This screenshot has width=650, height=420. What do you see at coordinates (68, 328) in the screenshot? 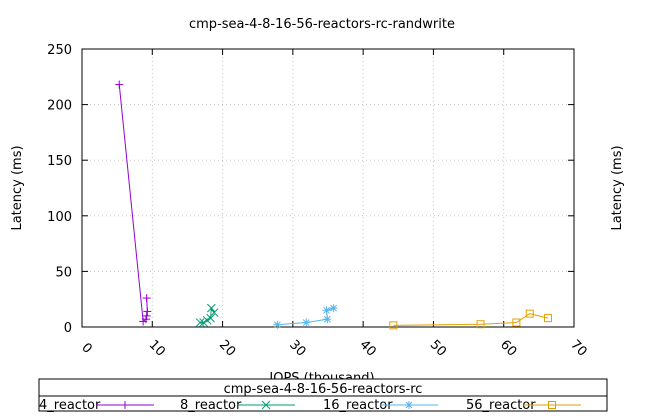
I see `y-tick-label: 0` at bounding box center [68, 328].